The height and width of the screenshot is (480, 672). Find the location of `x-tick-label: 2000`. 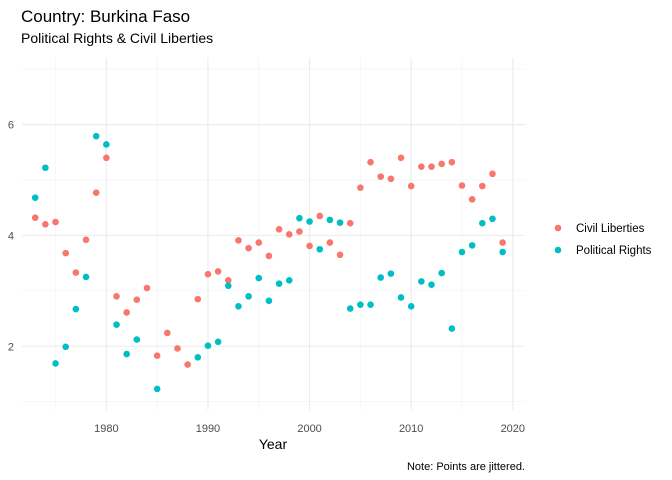

x-tick-label: 2000 is located at coordinates (309, 429).